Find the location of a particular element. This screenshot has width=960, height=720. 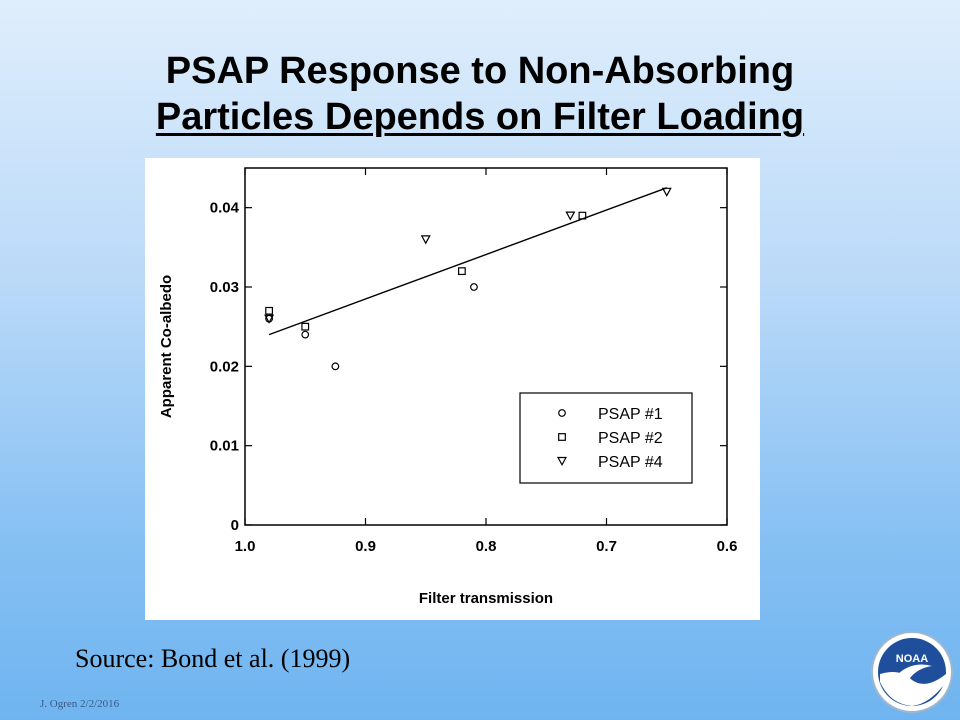

x-tick-label: 0.7 is located at coordinates (606, 546).